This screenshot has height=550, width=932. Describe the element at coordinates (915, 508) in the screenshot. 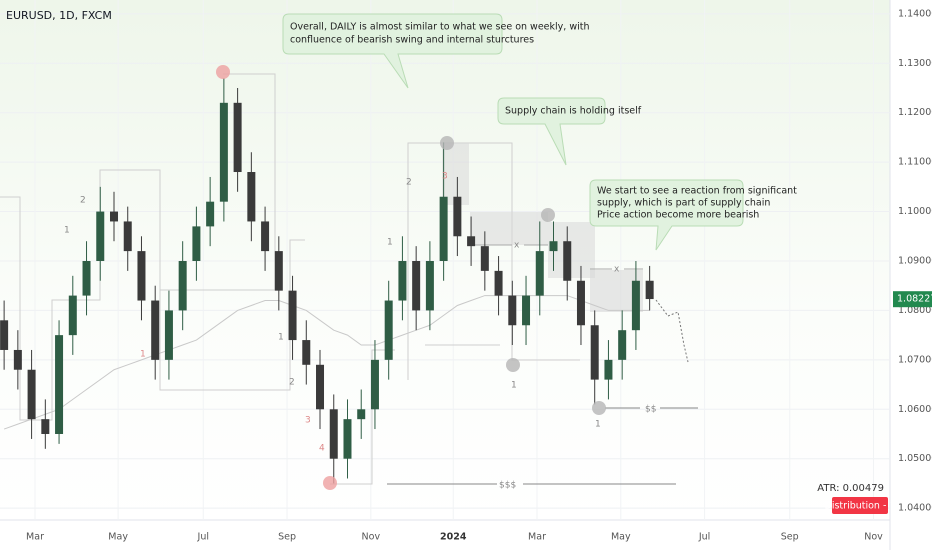

I see `y-tick-label: 1.04000` at that location.